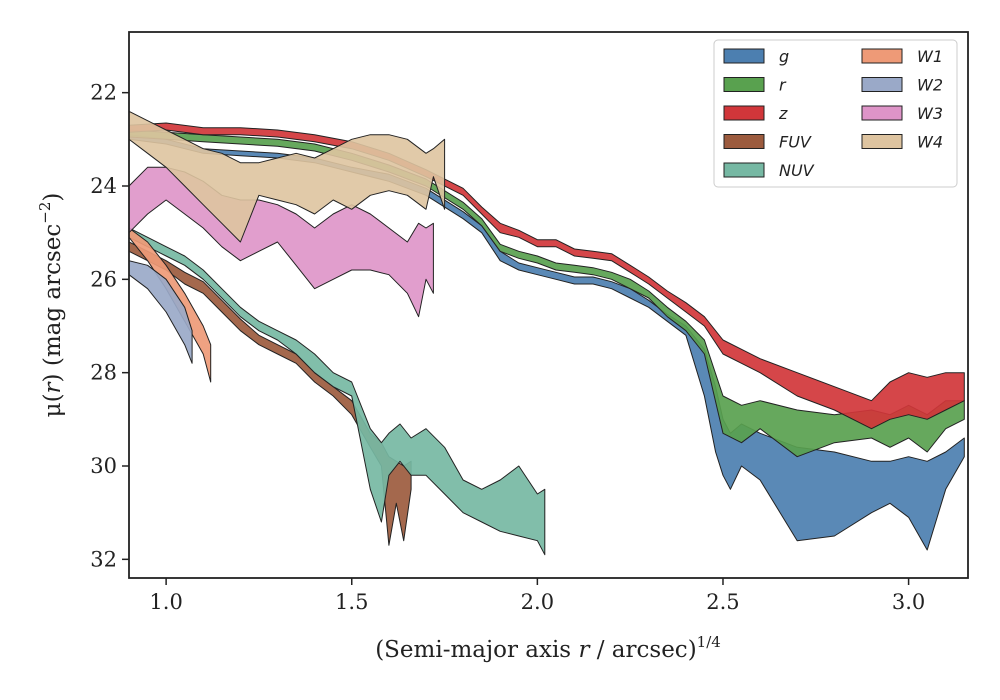  What do you see at coordinates (795, 142) in the screenshot?
I see `legend-label-fuv: FUV` at bounding box center [795, 142].